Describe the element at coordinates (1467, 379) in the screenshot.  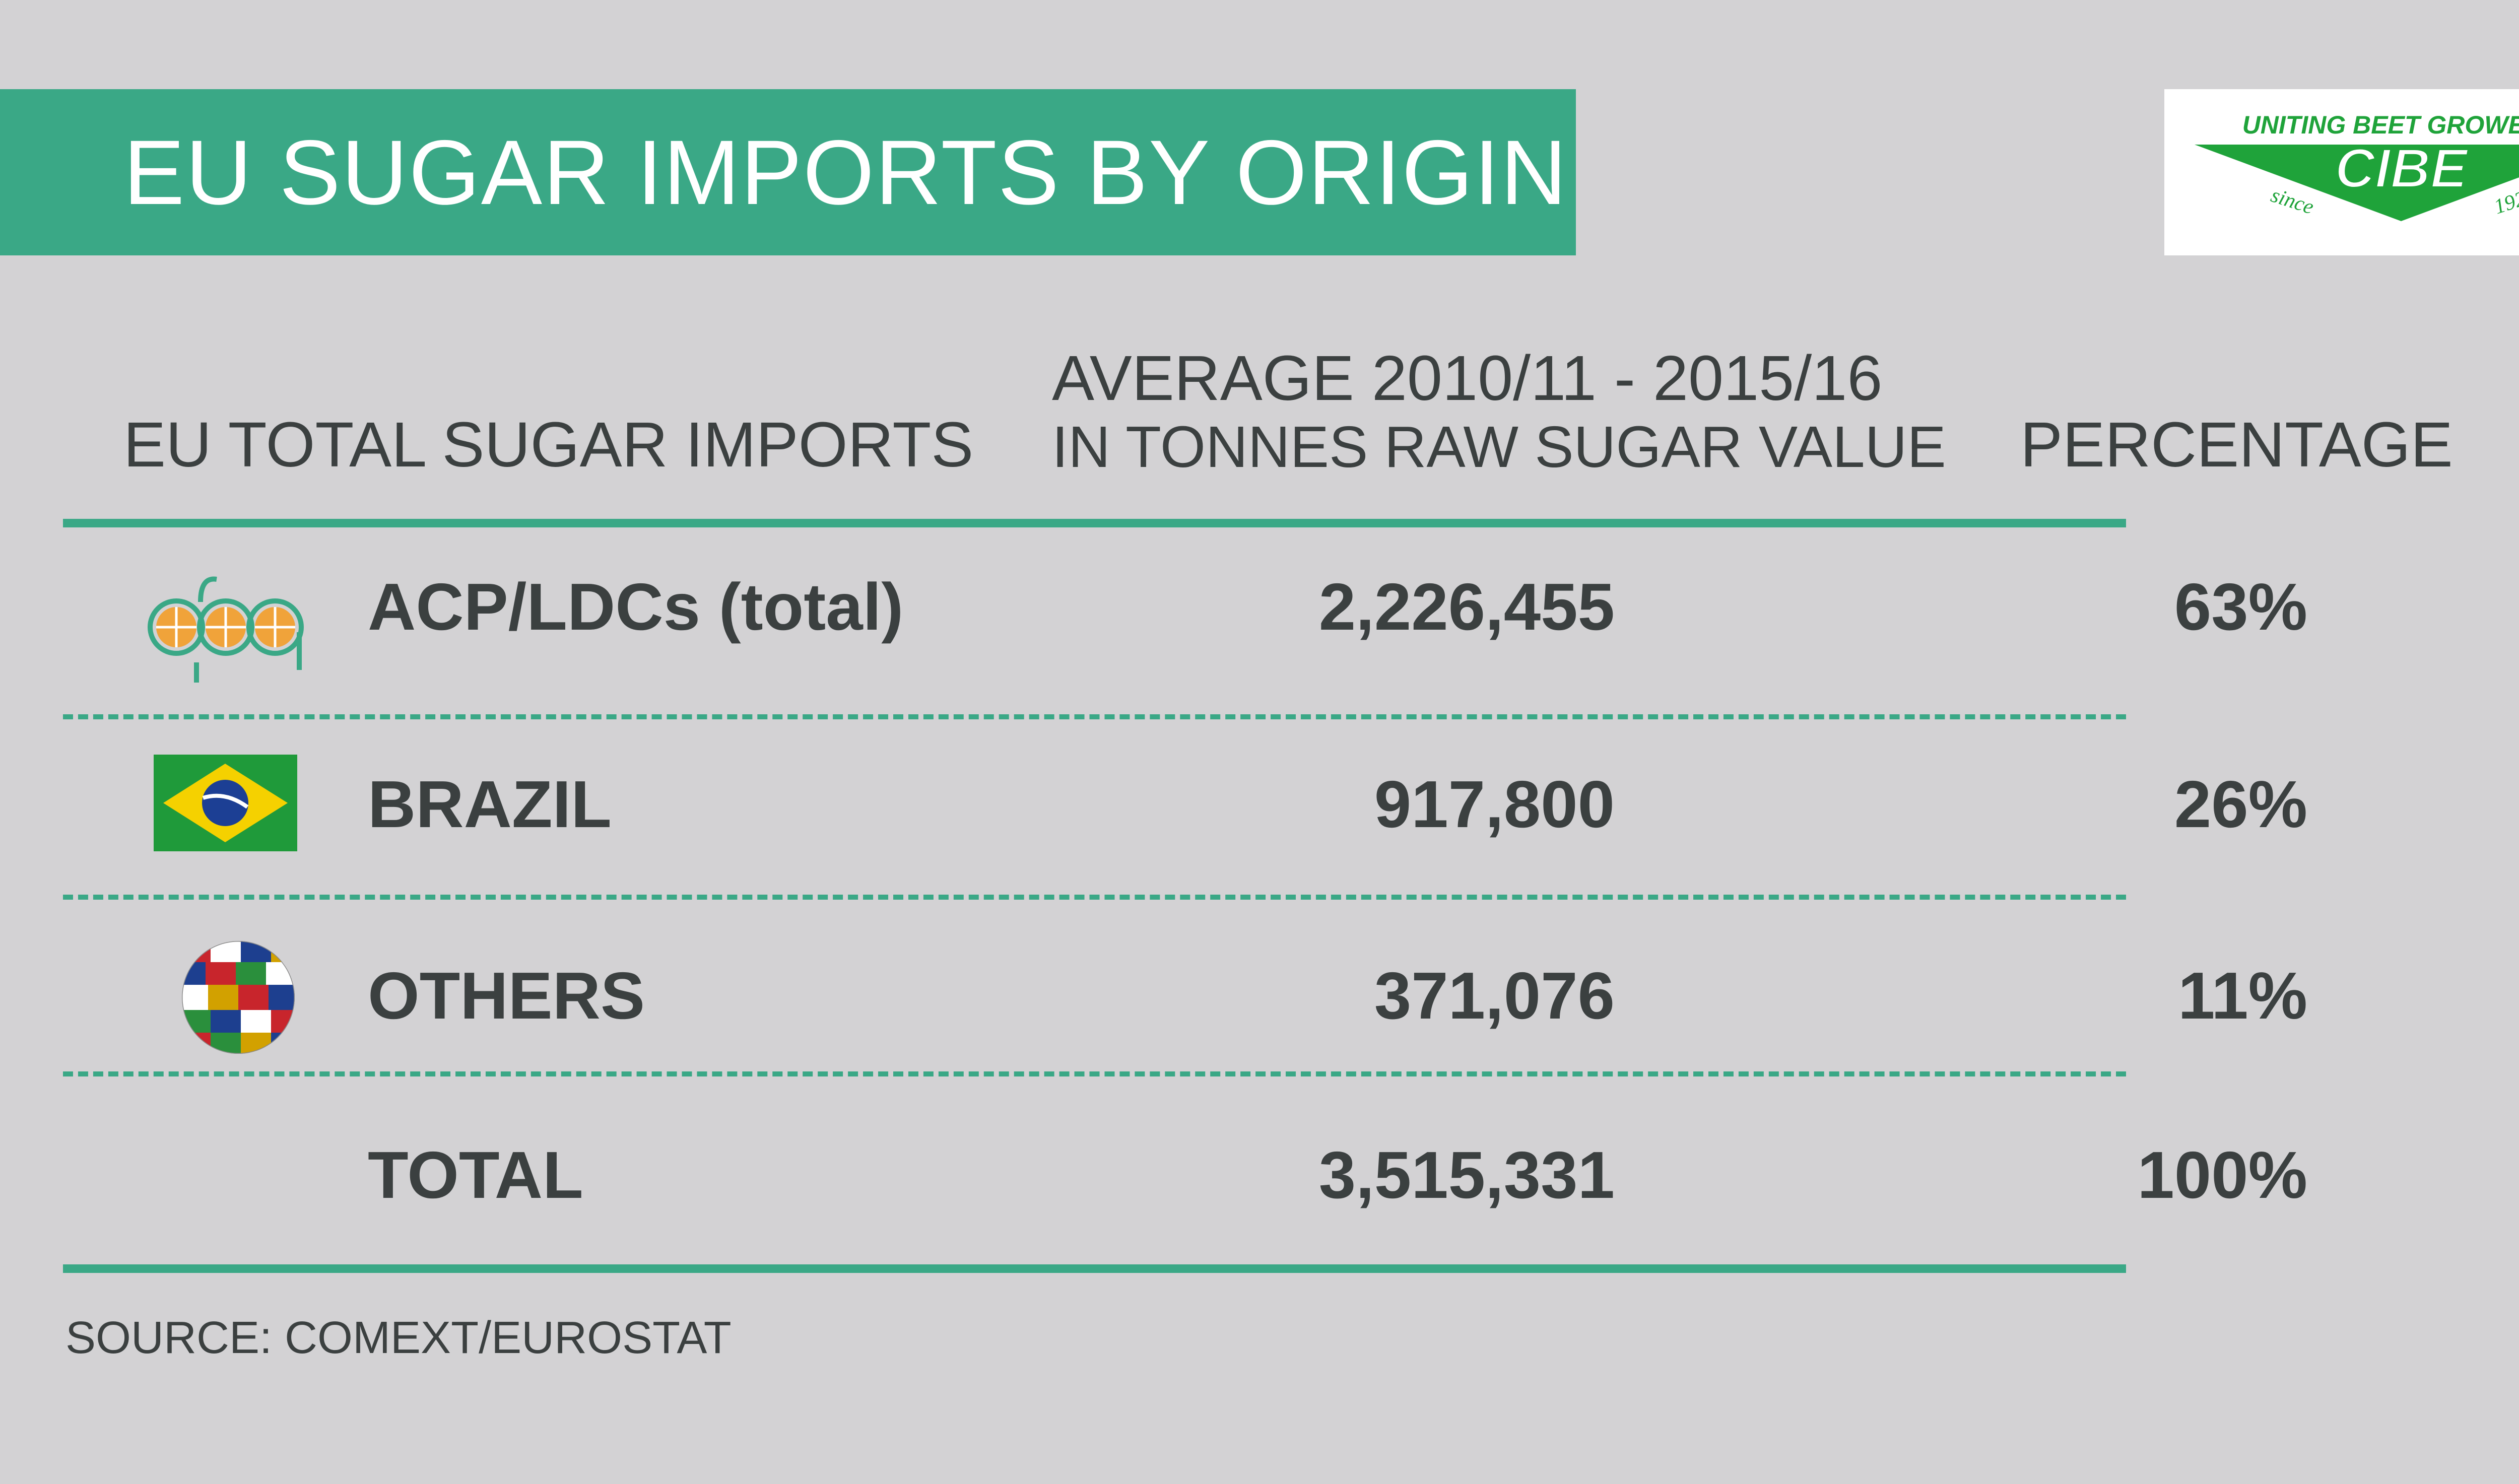
I see `column-header-average-line1: AVERAGE 2010/11 - 2015/16` at that location.